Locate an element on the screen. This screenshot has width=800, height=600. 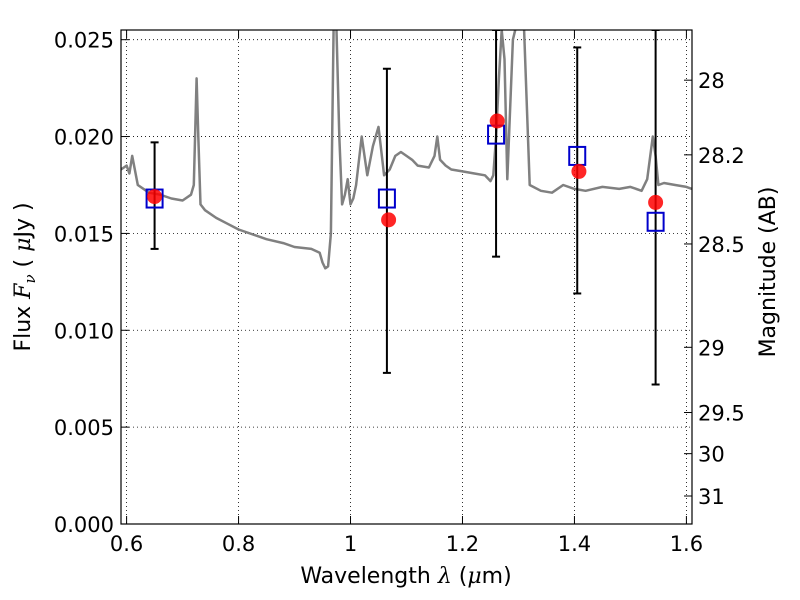
y2-tick-label: 29.5 is located at coordinates (721, 414).